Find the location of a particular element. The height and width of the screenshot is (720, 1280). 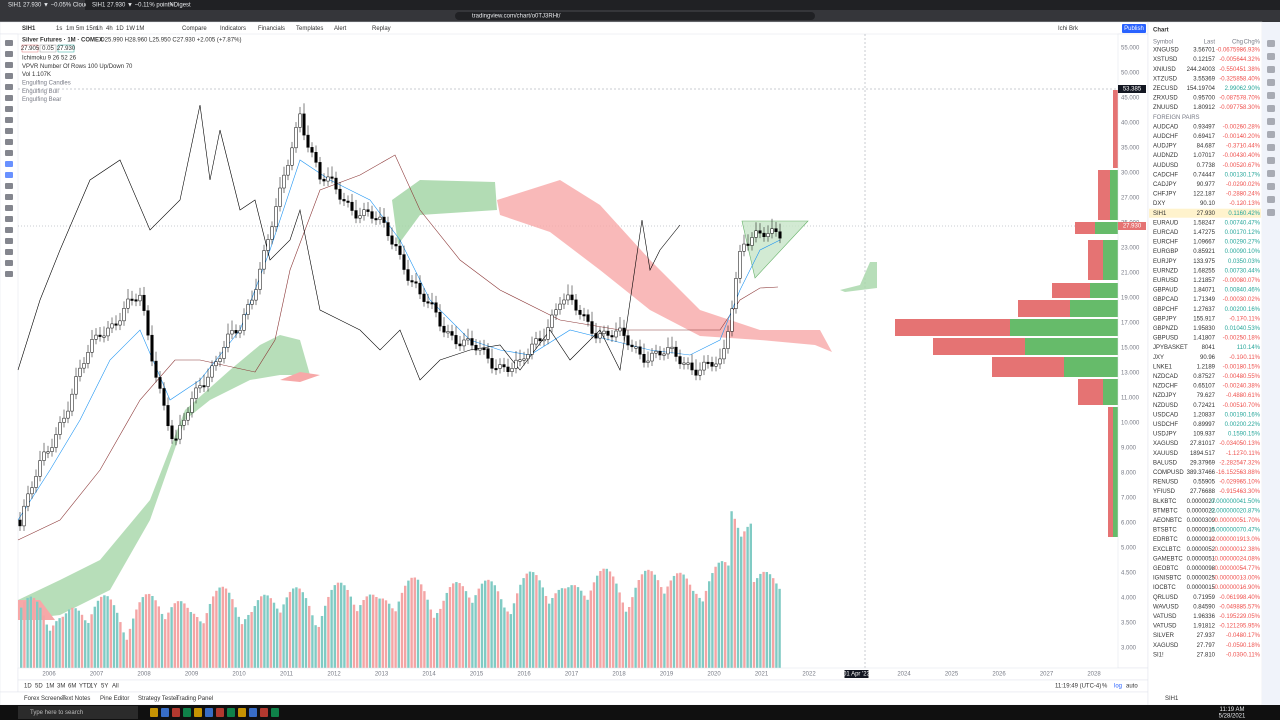

interval: 1h is located at coordinates (99, 29).